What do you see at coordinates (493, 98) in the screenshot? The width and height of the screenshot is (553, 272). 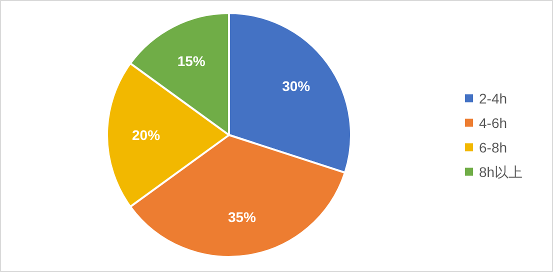 I see `legend-label: 2-4h` at bounding box center [493, 98].